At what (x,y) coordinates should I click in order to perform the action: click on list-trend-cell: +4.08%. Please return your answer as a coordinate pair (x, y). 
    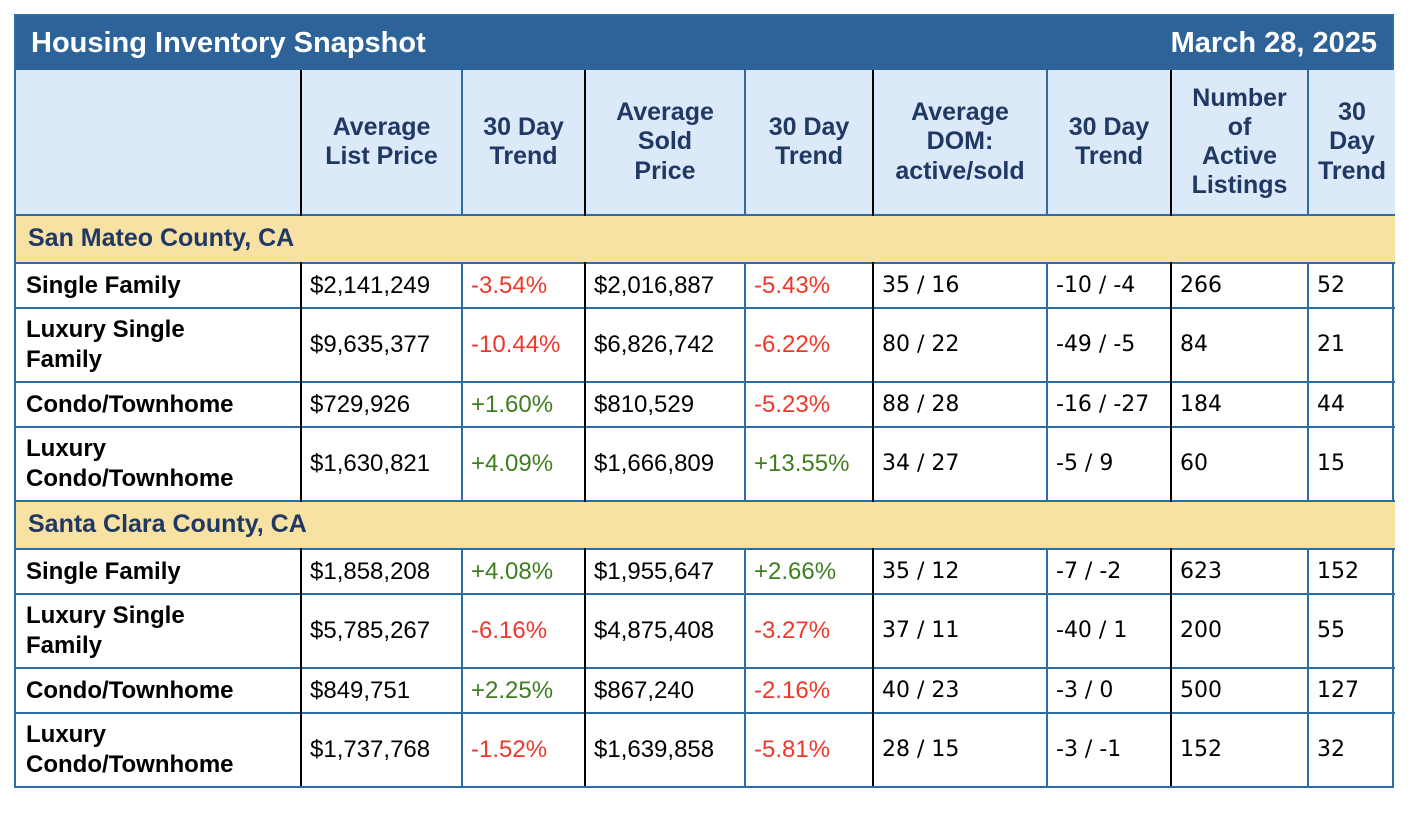
    Looking at the image, I should click on (524, 571).